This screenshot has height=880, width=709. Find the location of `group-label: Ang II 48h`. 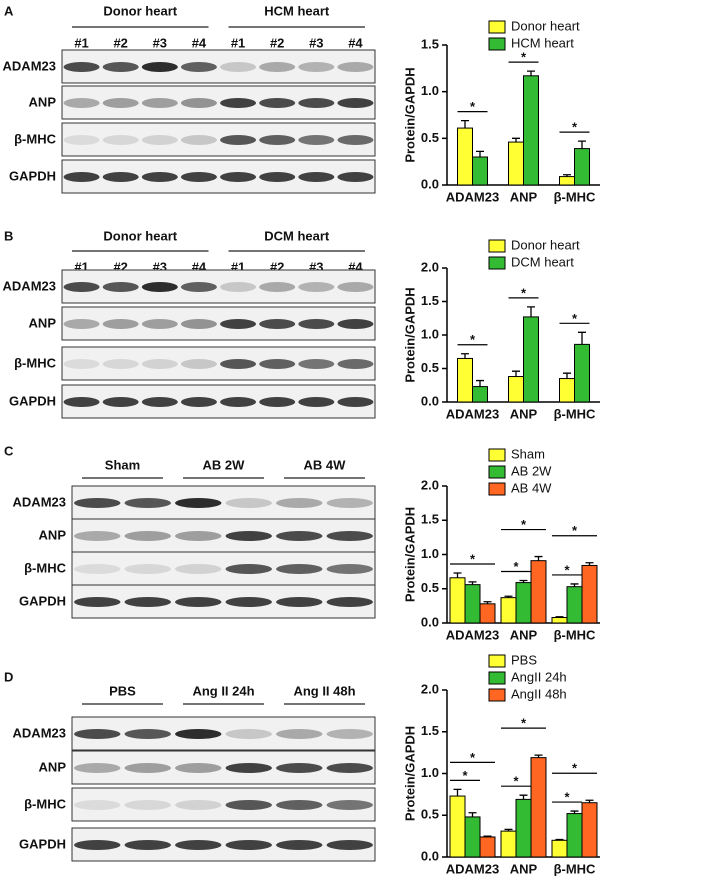

group-label: Ang II 48h is located at coordinates (324, 690).